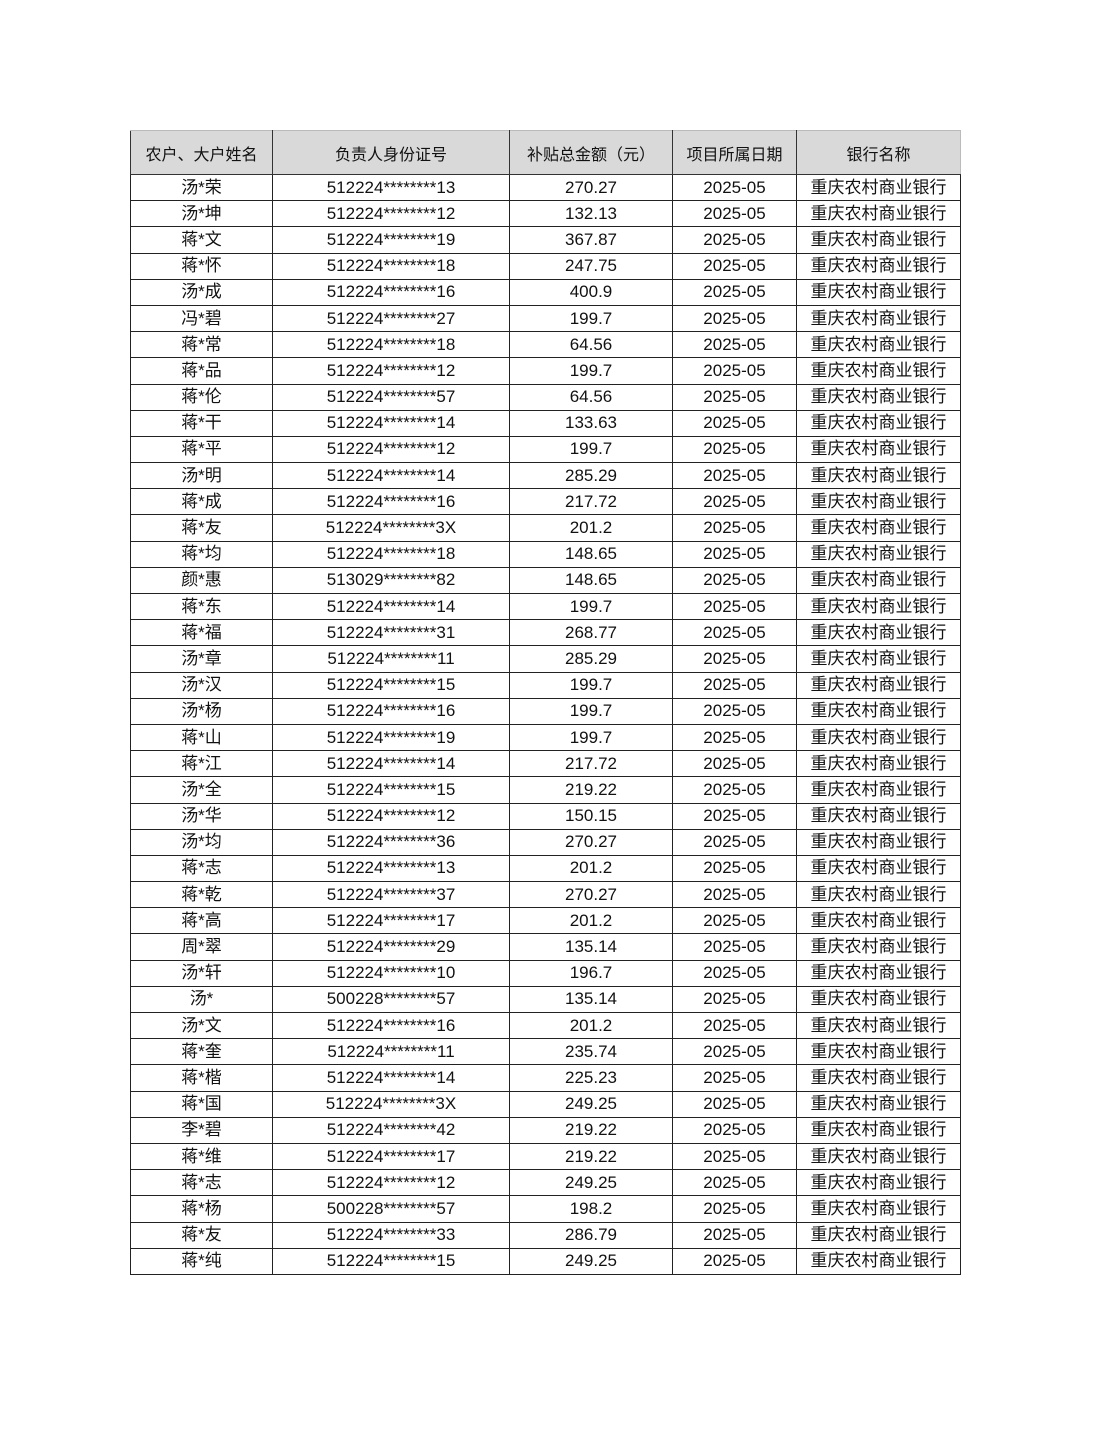  What do you see at coordinates (545, 973) in the screenshot?
I see `table-row: 汤*轩 512224********10 196.7 2025-05 重庆农村商业银行` at bounding box center [545, 973].